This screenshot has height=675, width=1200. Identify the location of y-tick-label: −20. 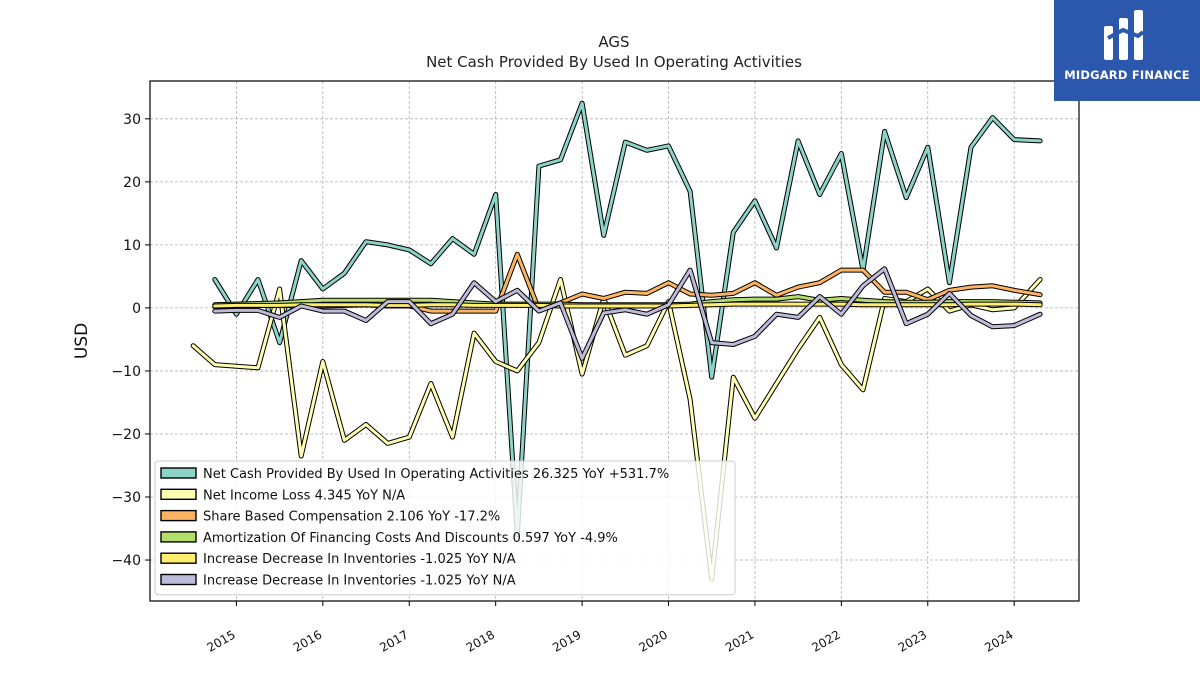
(126, 435).